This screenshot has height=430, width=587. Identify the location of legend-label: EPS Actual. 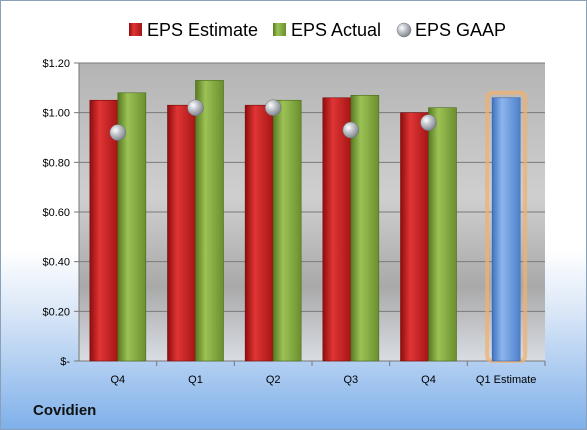
(336, 30).